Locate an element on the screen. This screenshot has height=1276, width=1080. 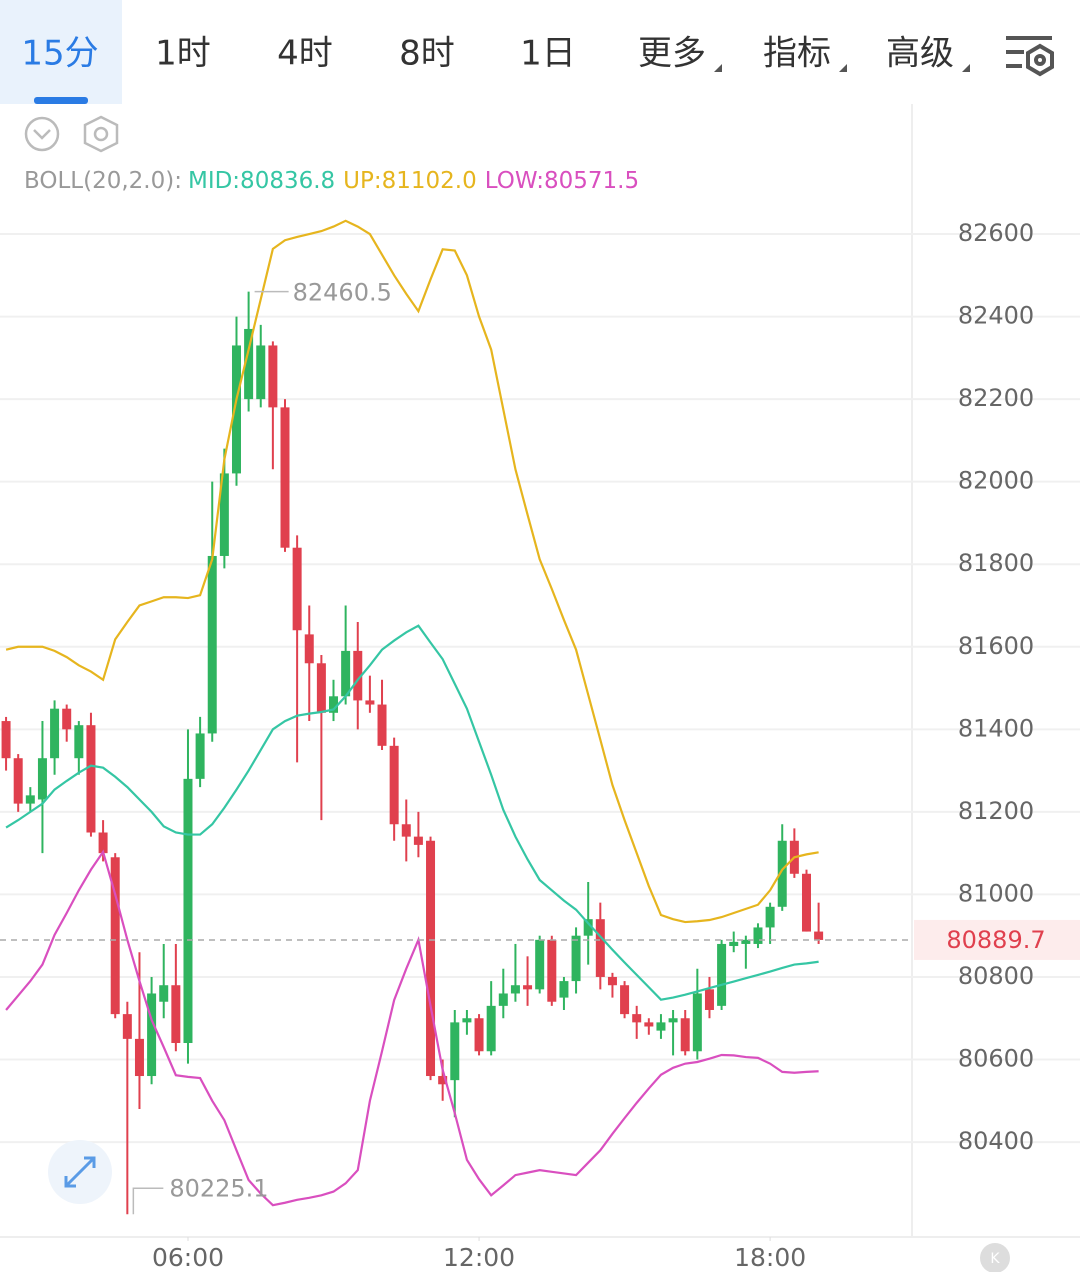
legend-entry: LOW:80571.5 is located at coordinates (562, 181).